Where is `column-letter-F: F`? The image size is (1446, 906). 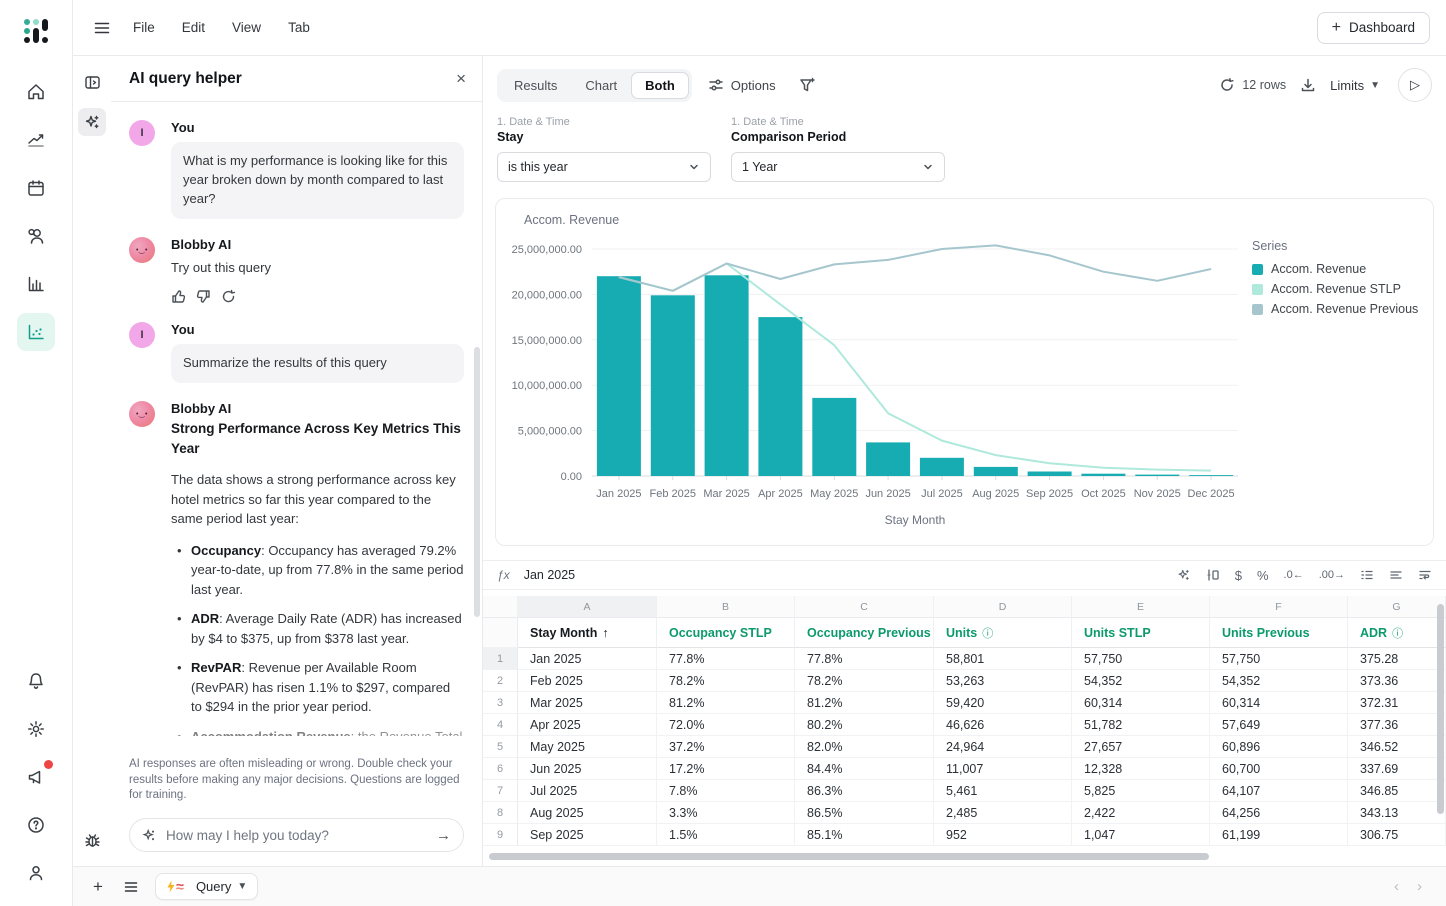 column-letter-F: F is located at coordinates (1279, 607).